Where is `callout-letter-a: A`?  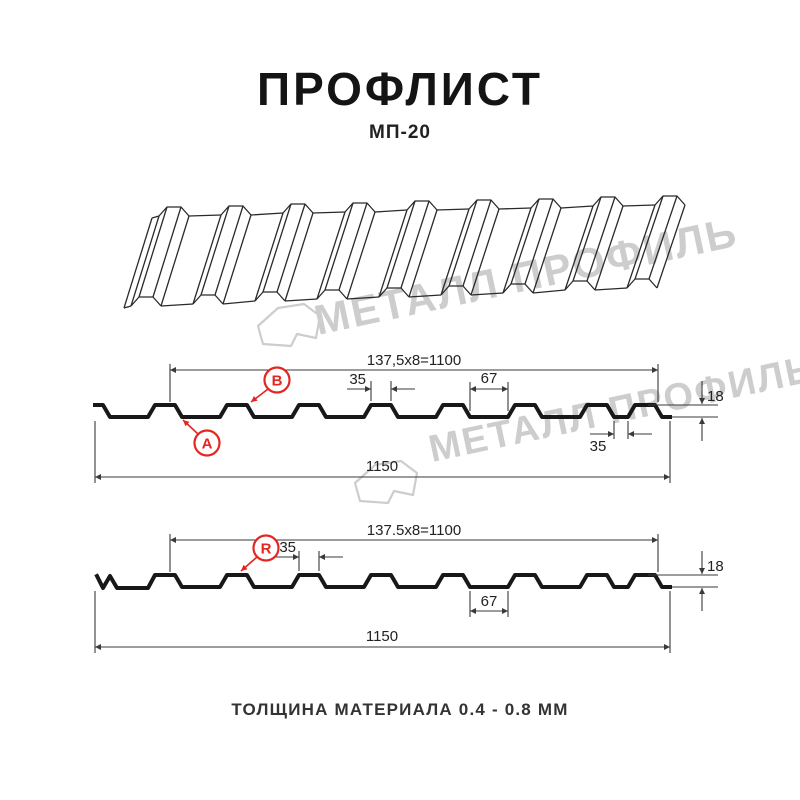
callout-letter-a: A is located at coordinates (207, 444).